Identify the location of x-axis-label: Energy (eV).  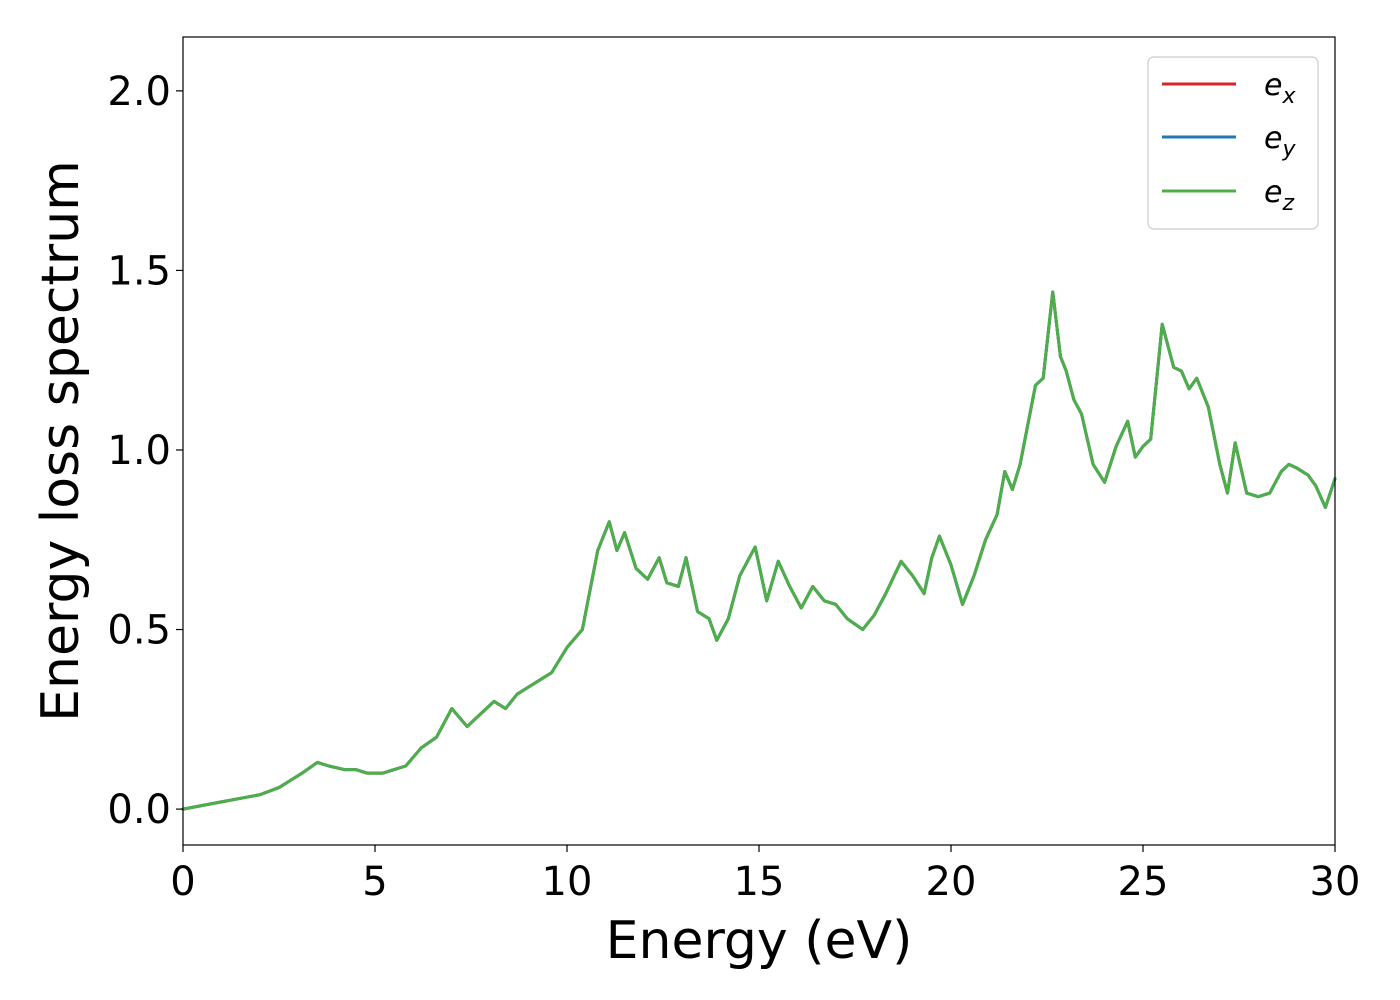
(759, 941).